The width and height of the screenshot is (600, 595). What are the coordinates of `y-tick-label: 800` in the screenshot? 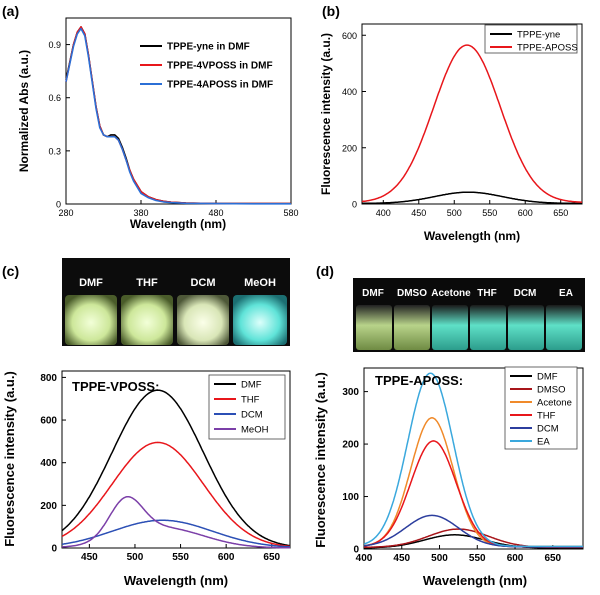 It's located at (48, 378).